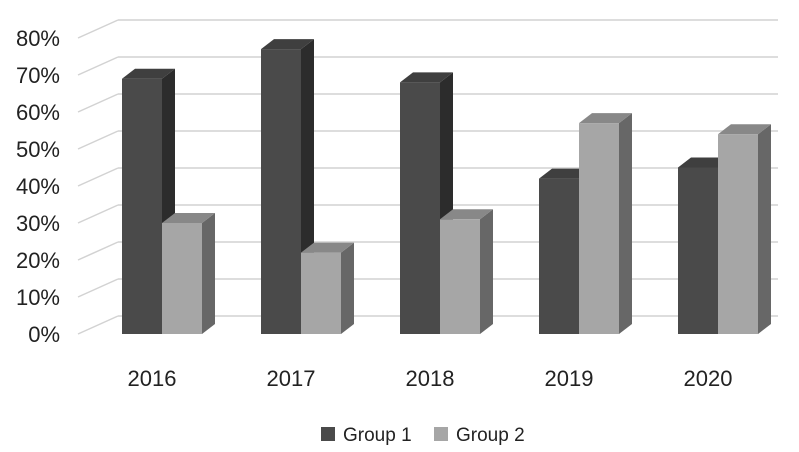  I want to click on legend-item: Group 2, so click(479, 435).